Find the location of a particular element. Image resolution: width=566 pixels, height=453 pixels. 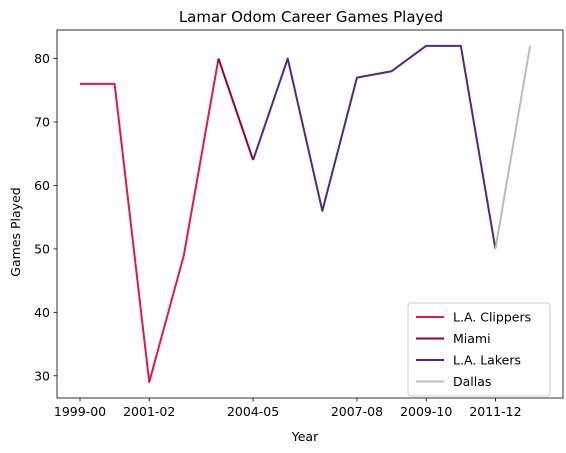

x-tick-label: 2004-05 is located at coordinates (253, 411).